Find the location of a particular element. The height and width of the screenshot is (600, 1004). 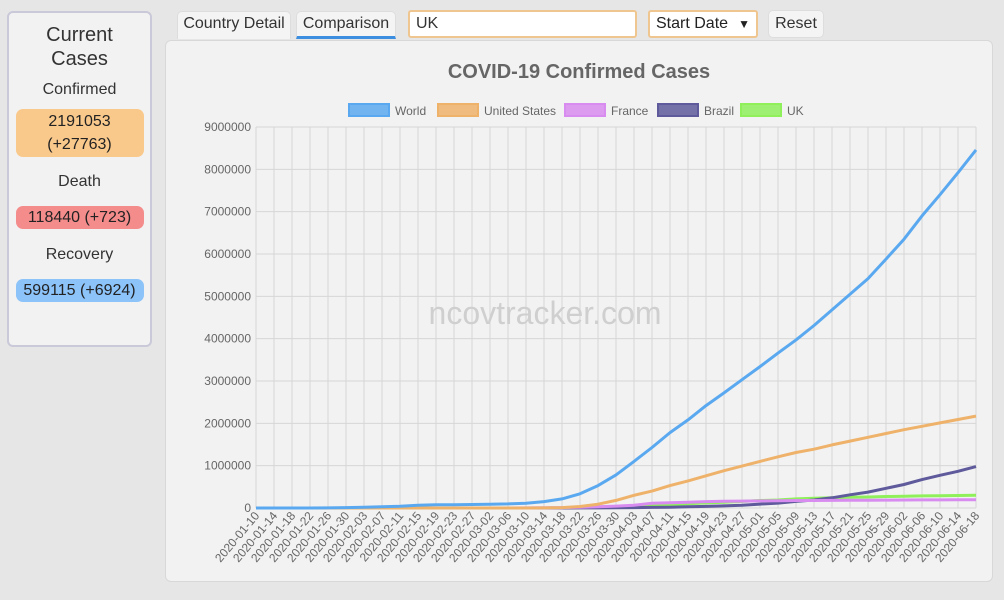

country-input is located at coordinates (522, 24).